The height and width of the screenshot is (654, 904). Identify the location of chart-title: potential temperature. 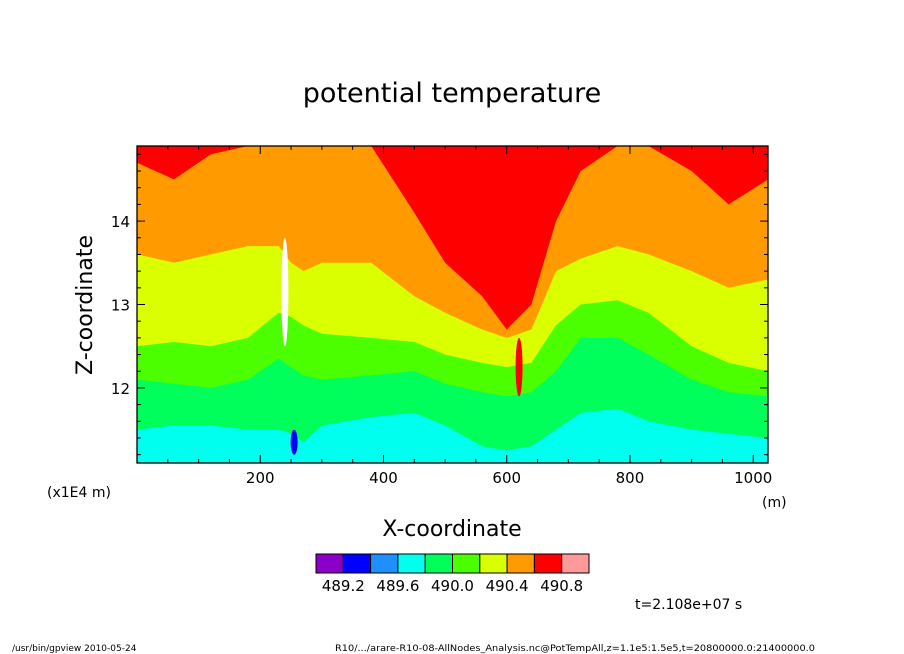
(452, 93).